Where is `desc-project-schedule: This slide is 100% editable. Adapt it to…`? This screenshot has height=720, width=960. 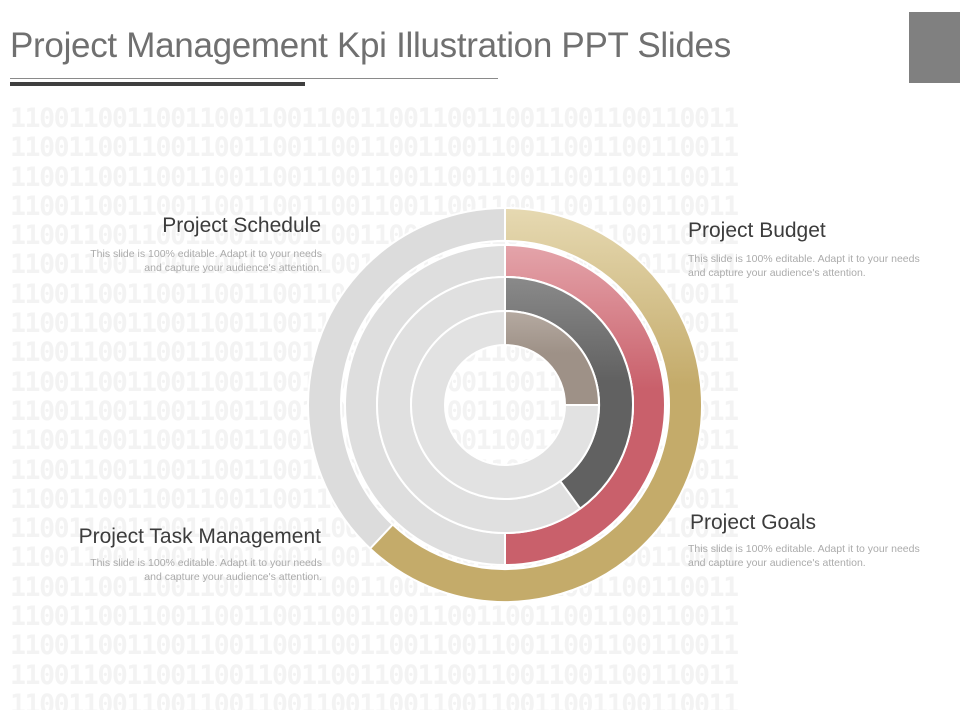 desc-project-schedule: This slide is 100% editable. Adapt it to… is located at coordinates (206, 261).